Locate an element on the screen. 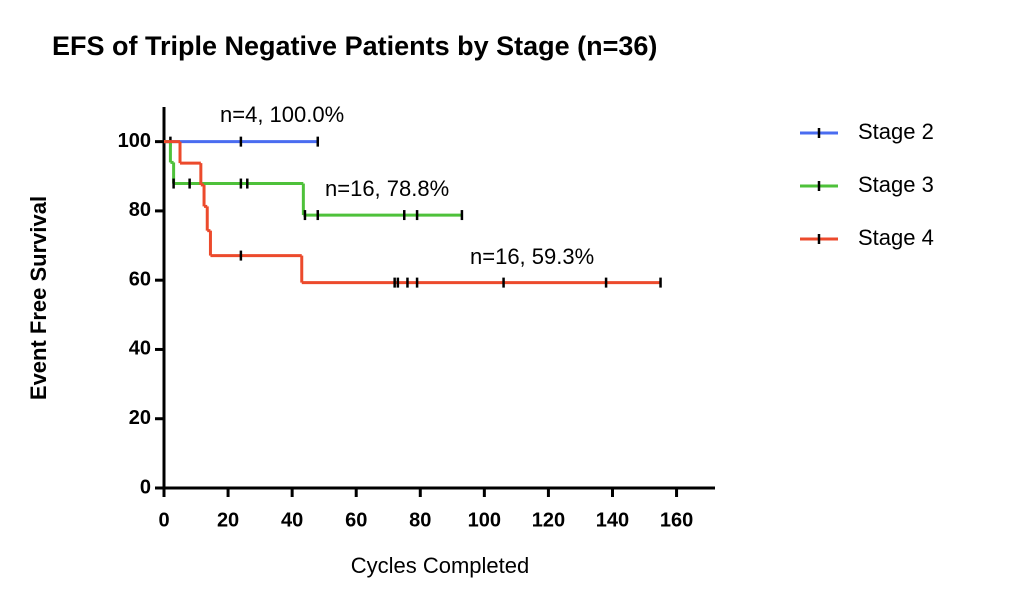 The image size is (1024, 609). annotation: n=16, 78.8% is located at coordinates (387, 188).